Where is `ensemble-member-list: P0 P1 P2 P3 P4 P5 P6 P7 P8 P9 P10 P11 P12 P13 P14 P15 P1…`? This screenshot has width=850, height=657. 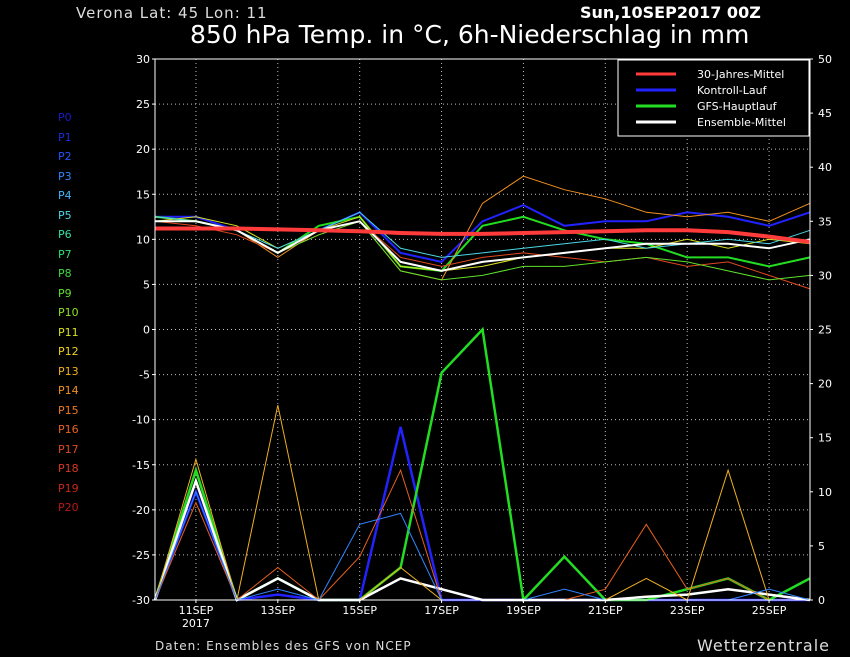 ensemble-member-list: P0 P1 P2 P3 P4 P5 P6 P7 P8 P9 P10 P11 P12 P13 P14 P15 P1… is located at coordinates (68, 313).